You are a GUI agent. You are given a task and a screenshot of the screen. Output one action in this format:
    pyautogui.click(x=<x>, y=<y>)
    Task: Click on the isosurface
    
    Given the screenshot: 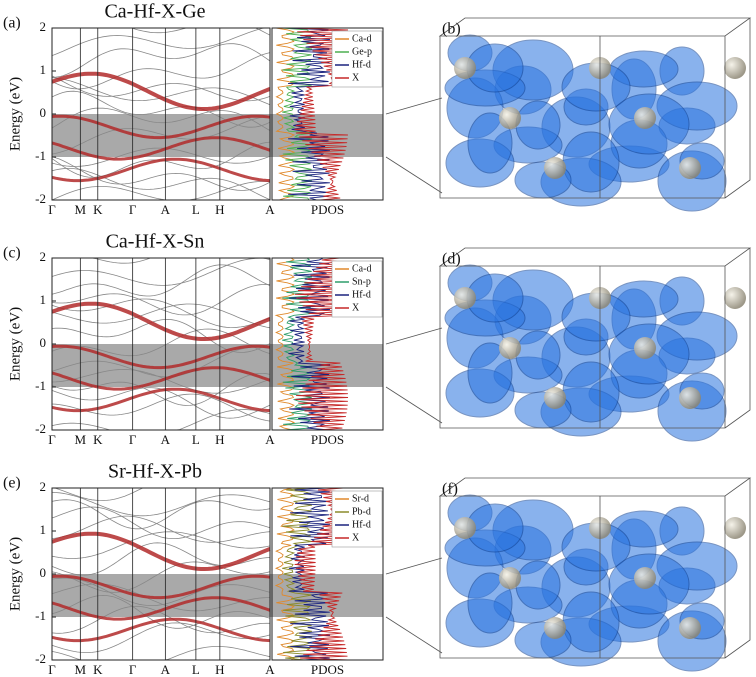 What is the action you would take?
    pyautogui.click(x=595, y=574)
    